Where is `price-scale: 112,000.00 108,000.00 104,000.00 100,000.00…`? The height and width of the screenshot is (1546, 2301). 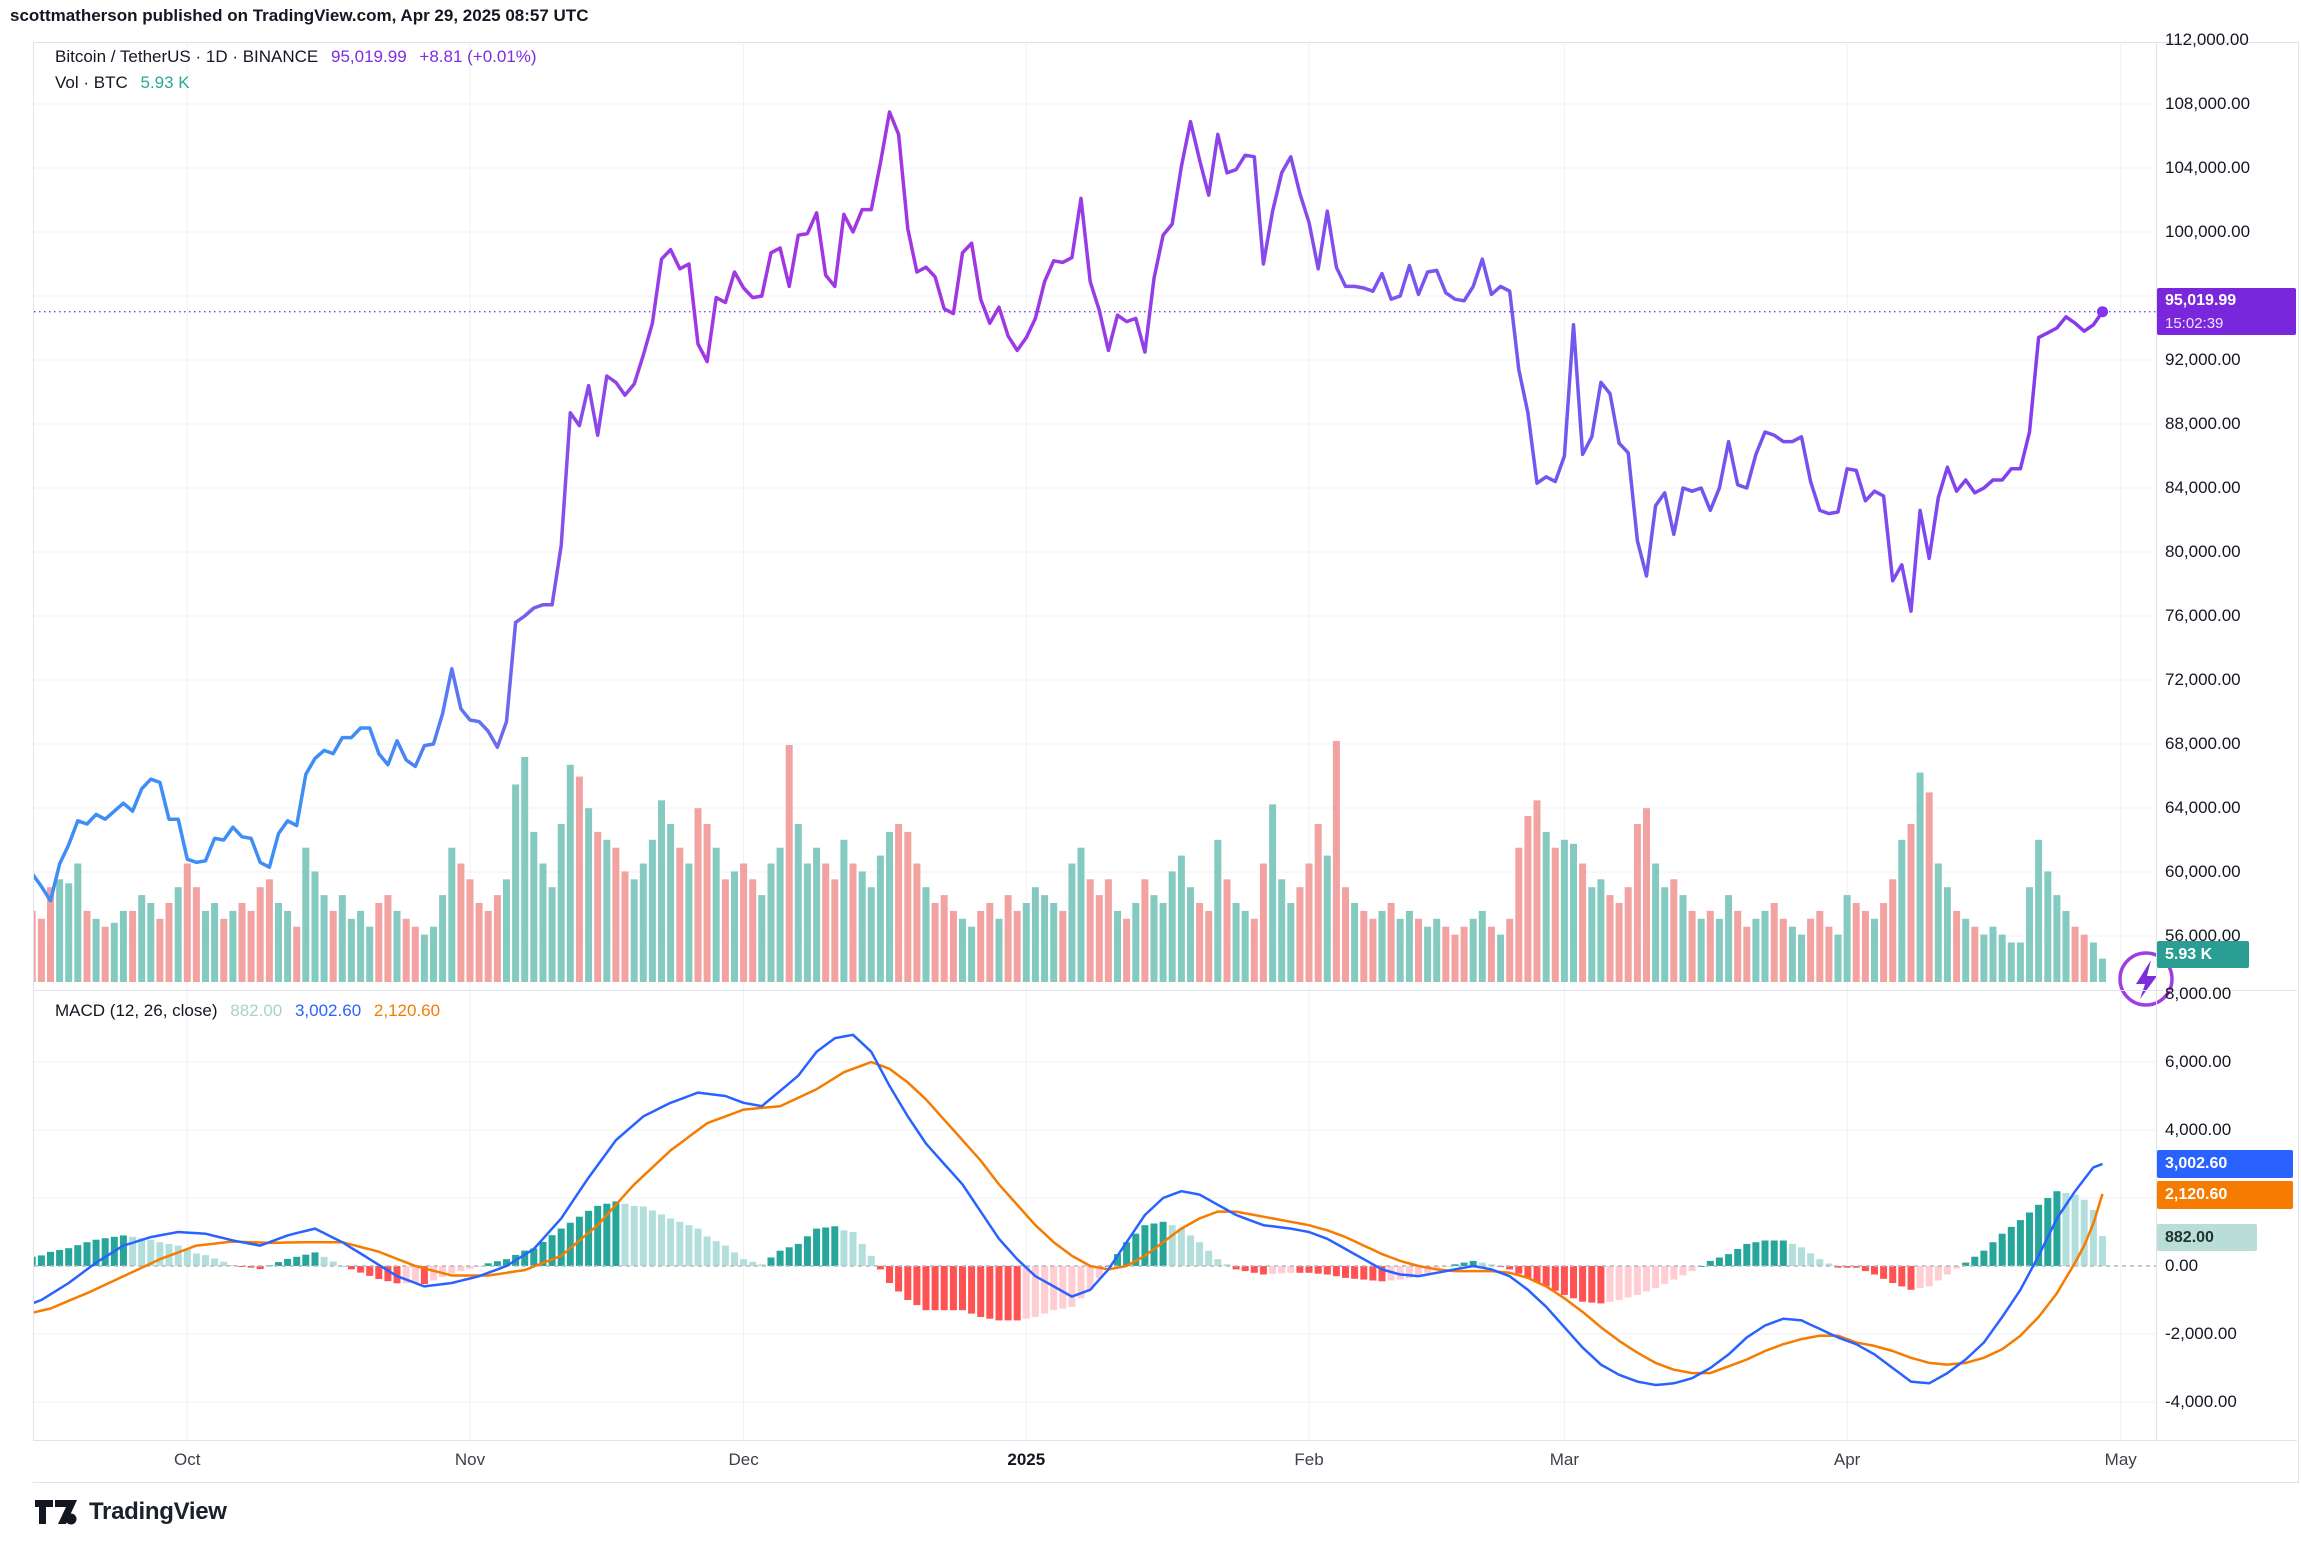
price-scale: 112,000.00 108,000.00 104,000.00 100,000.00… is located at coordinates (2228, 773).